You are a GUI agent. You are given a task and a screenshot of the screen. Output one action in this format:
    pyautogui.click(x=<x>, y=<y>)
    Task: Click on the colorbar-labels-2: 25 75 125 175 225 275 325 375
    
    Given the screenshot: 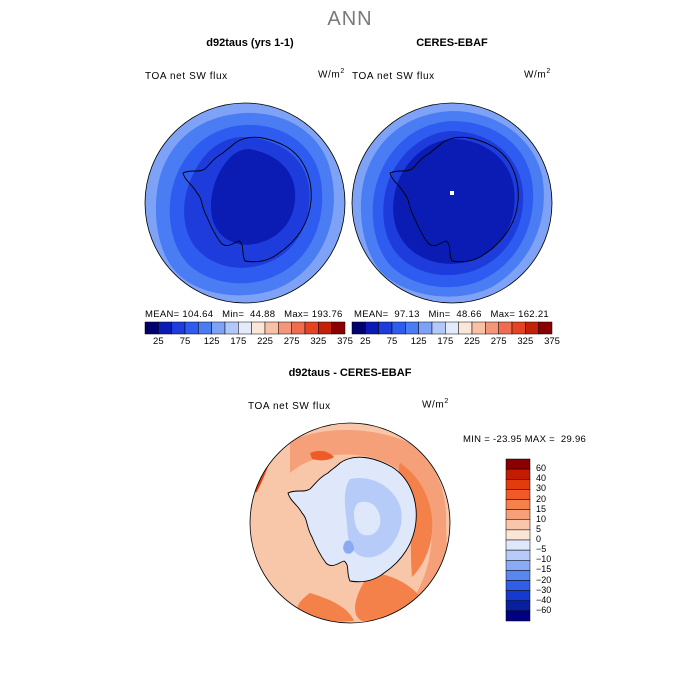 What is the action you would take?
    pyautogui.click(x=456, y=343)
    